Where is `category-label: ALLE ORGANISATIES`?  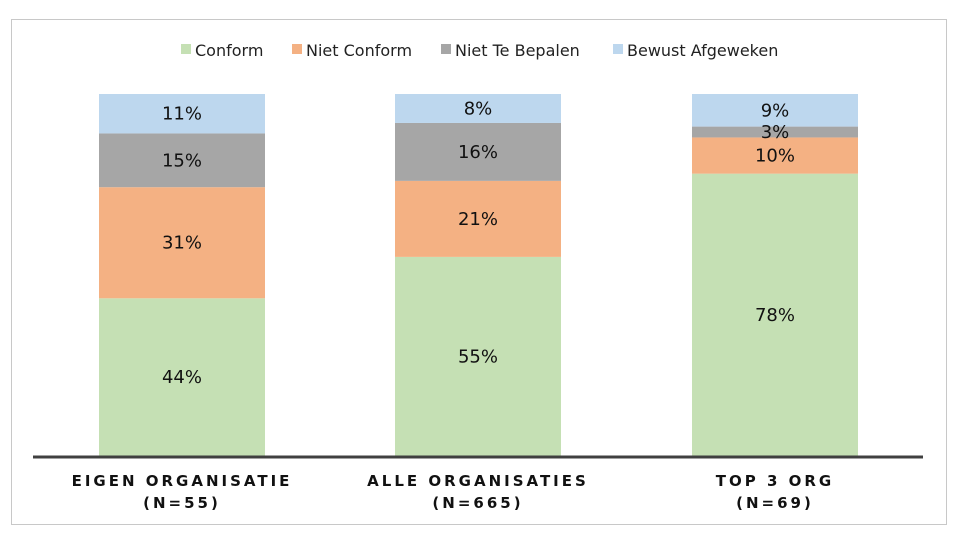 category-label: ALLE ORGANISATIES is located at coordinates (478, 481).